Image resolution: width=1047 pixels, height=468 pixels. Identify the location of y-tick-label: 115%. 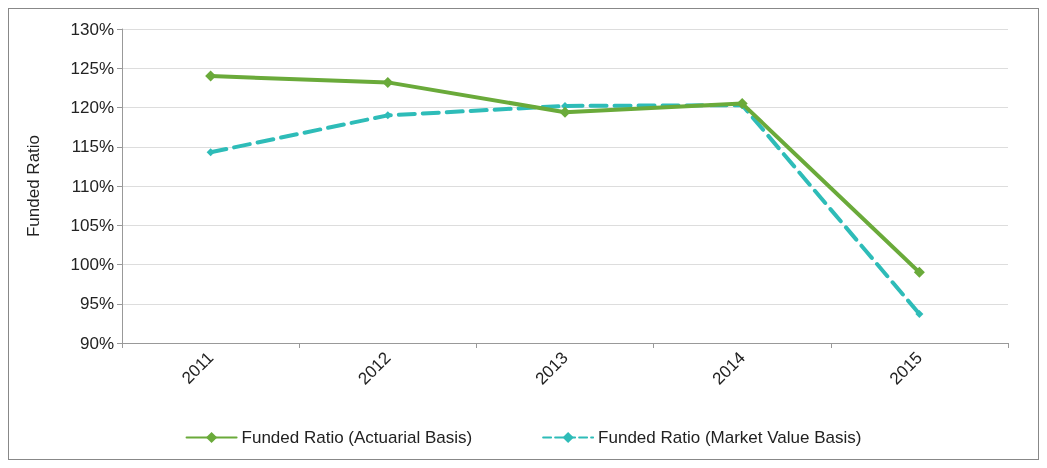
(92, 147).